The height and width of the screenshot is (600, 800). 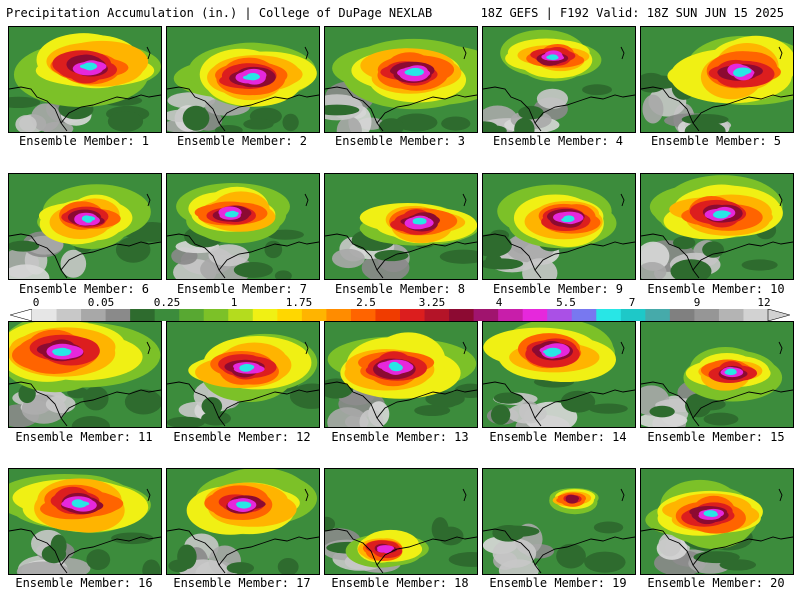 What do you see at coordinates (242, 289) in the screenshot?
I see `ensemble-member-label-7: Ensemble Member: 7` at bounding box center [242, 289].